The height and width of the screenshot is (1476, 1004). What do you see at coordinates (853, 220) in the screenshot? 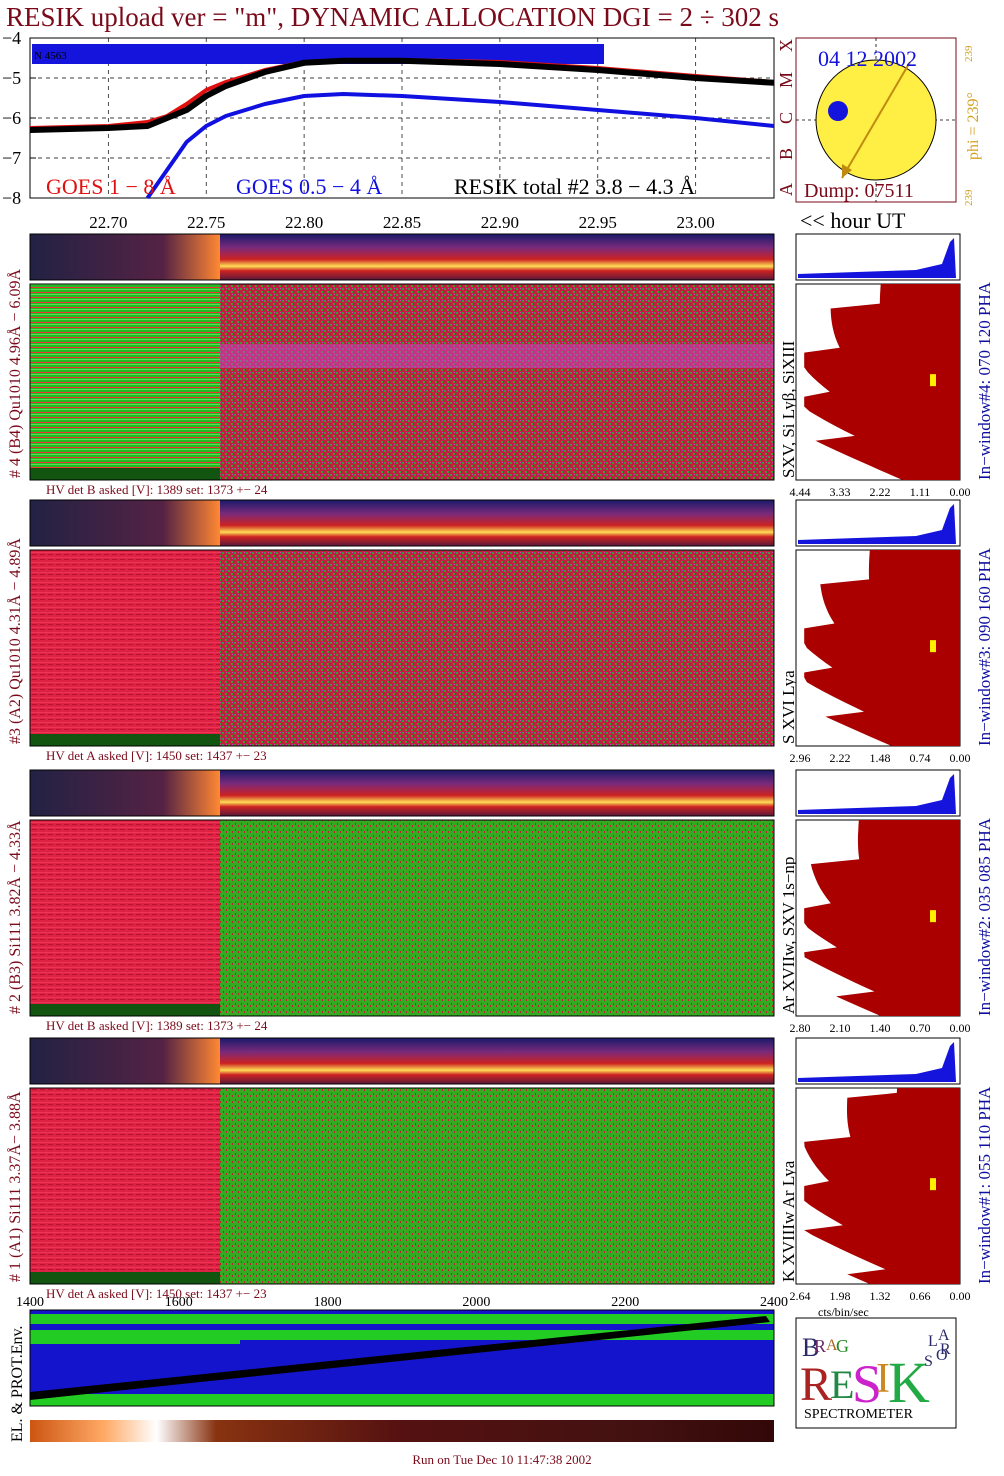
I see `time-axis-unit: << hour UT` at bounding box center [853, 220].